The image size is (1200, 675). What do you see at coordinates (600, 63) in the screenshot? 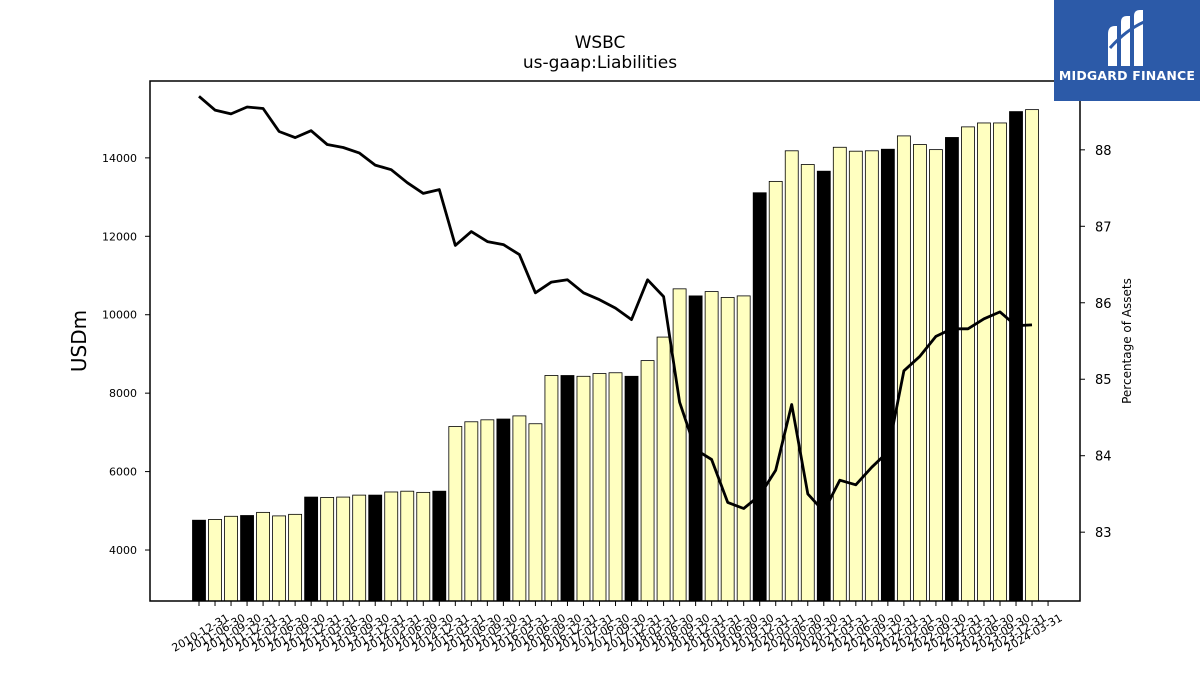
I see `chart-subtitle: us-gaap:Liabilities` at bounding box center [600, 63].